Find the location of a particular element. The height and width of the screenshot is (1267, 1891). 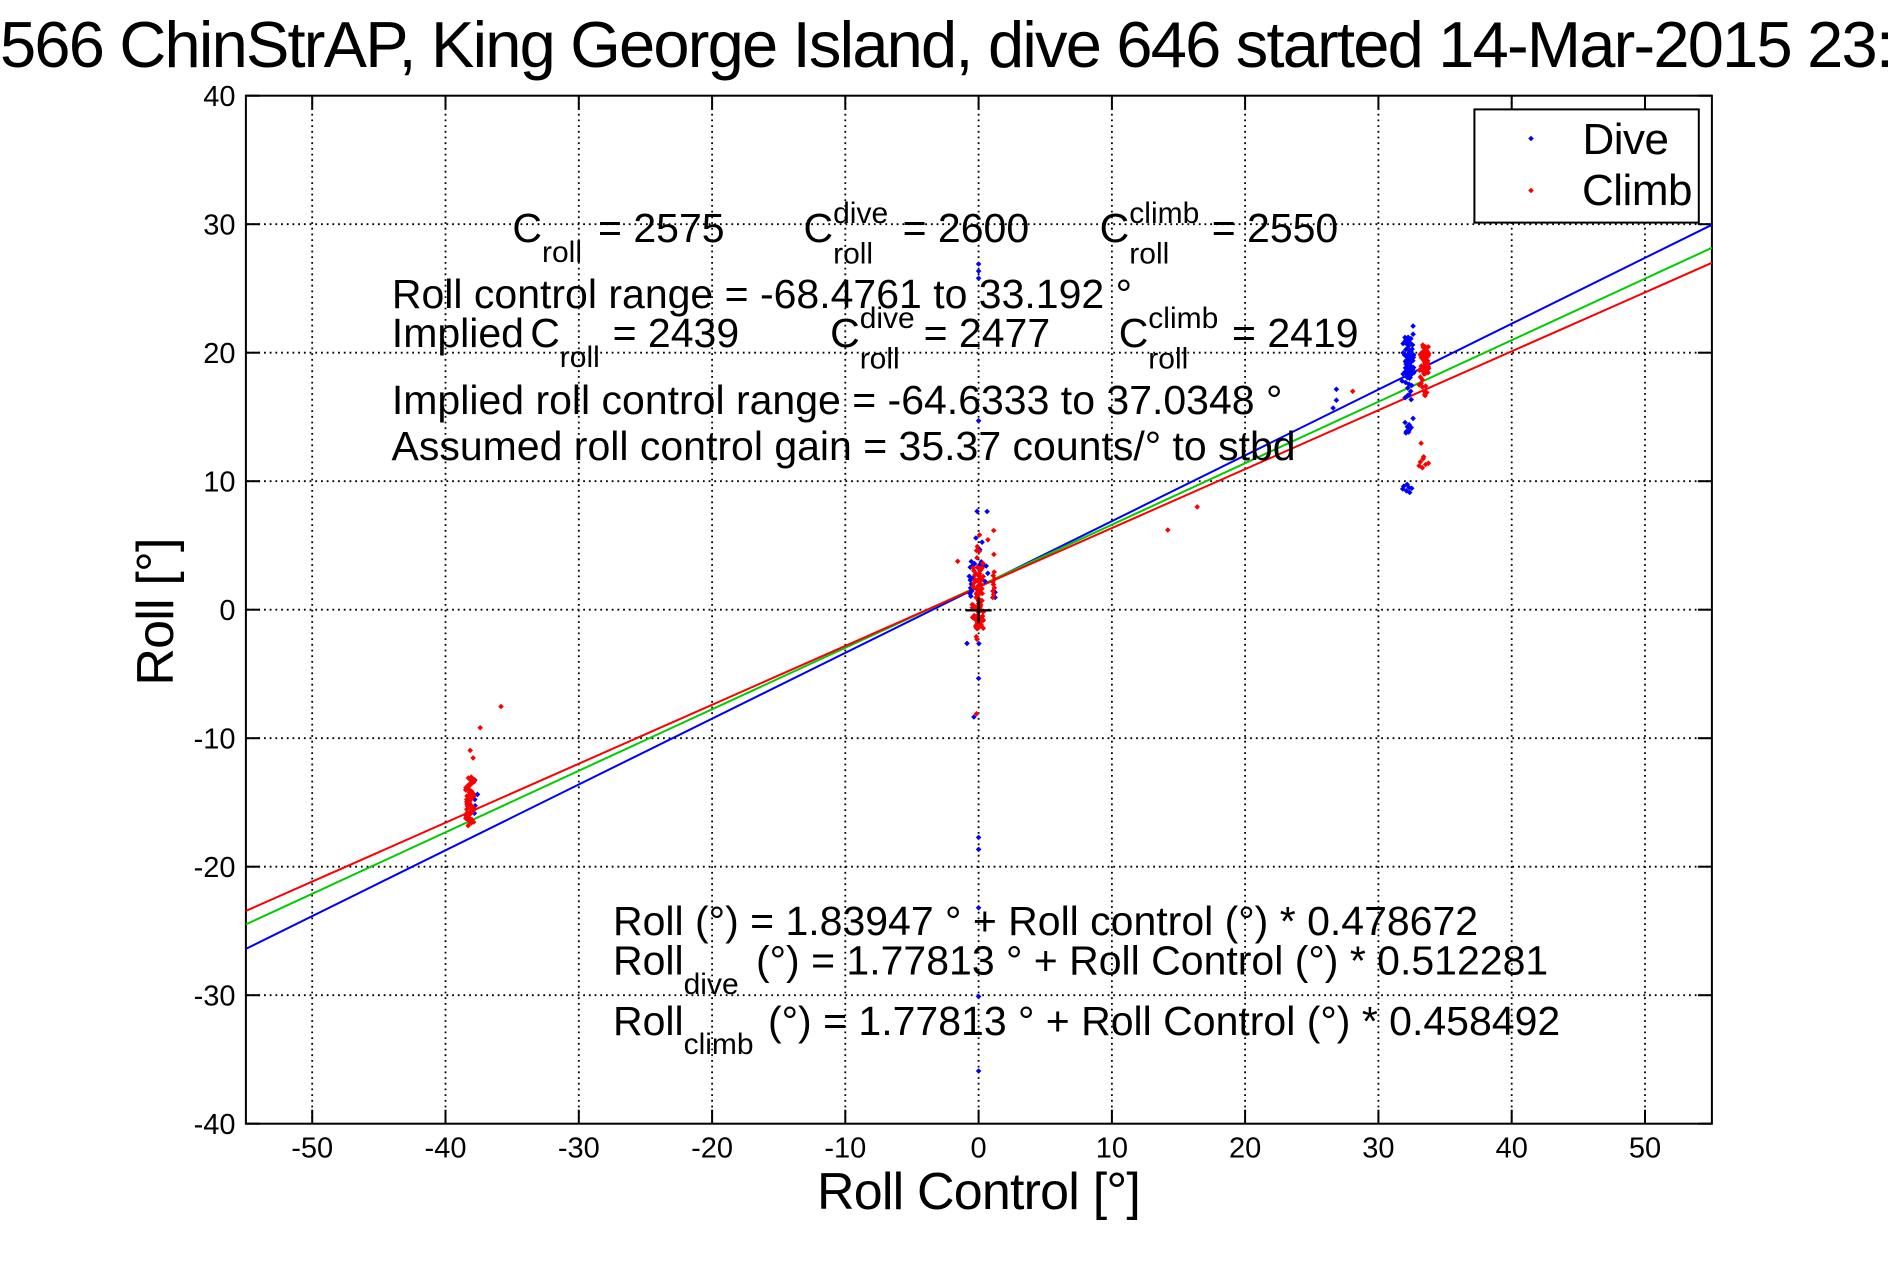

svg-text: = 2477 is located at coordinates (987, 333).